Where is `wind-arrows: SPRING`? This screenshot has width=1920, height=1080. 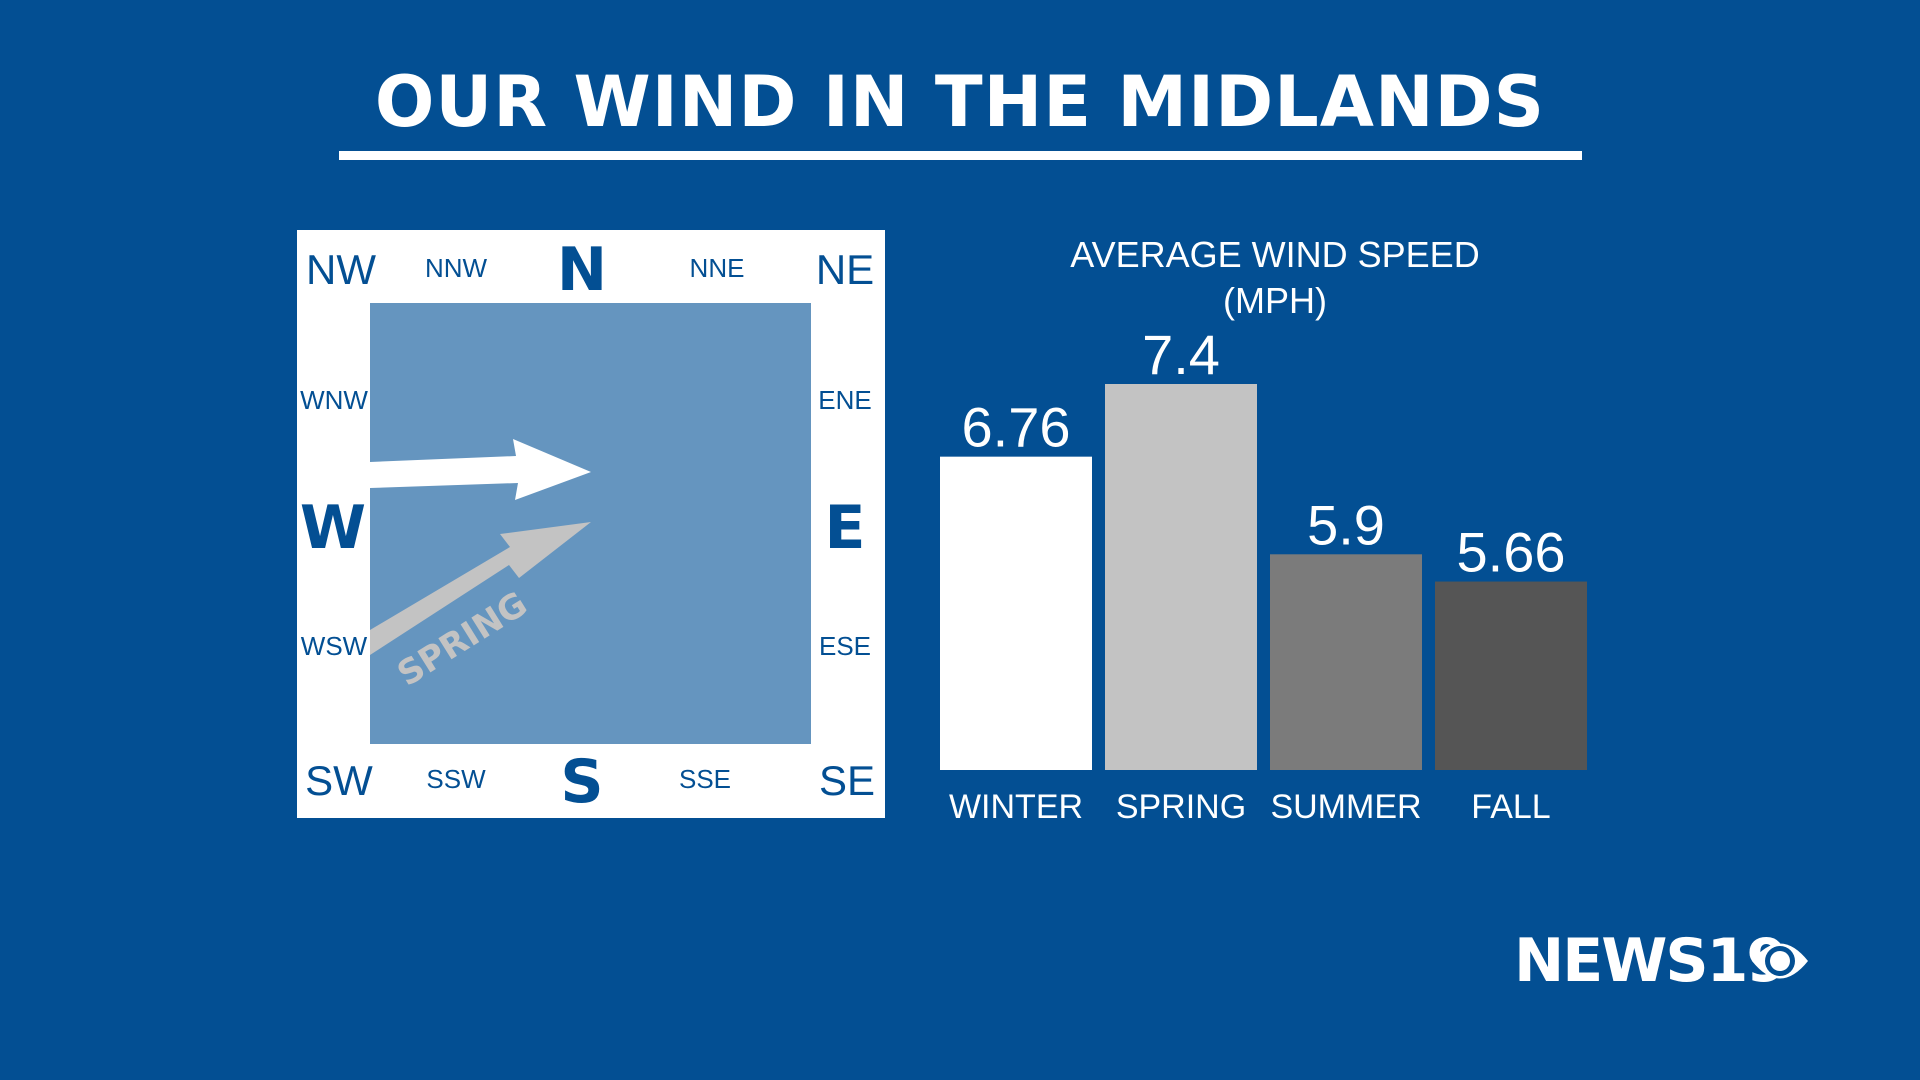
wind-arrows: SPRING is located at coordinates (480, 567).